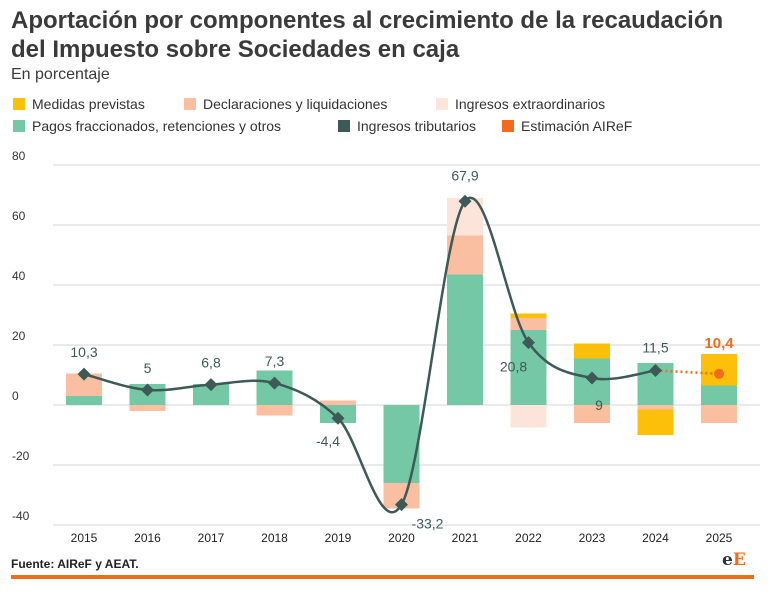 The image size is (770, 594). What do you see at coordinates (513, 367) in the screenshot?
I see `line-data-label: 20,8` at bounding box center [513, 367].